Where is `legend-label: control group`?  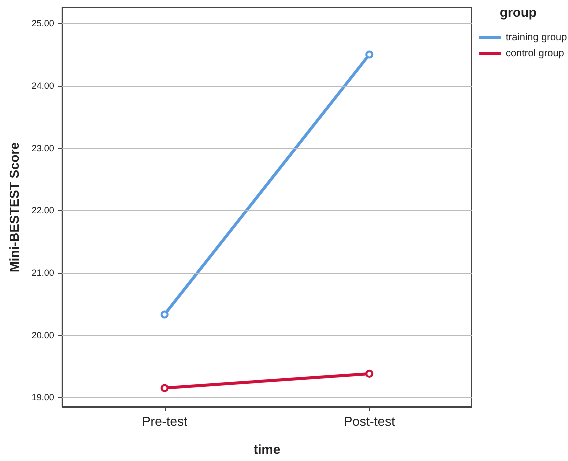 legend-label: control group is located at coordinates (535, 54).